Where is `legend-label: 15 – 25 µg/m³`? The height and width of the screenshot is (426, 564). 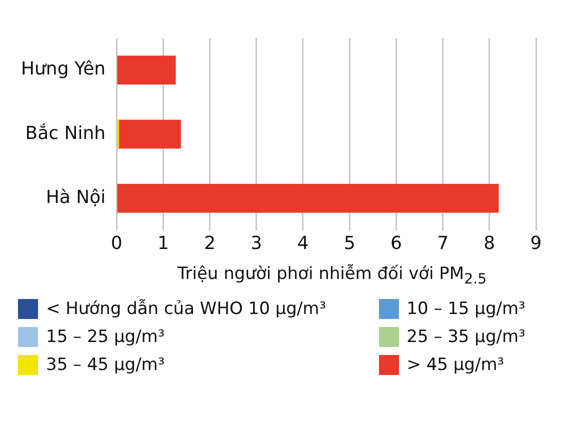
legend-label: 15 – 25 µg/m³ is located at coordinates (105, 337).